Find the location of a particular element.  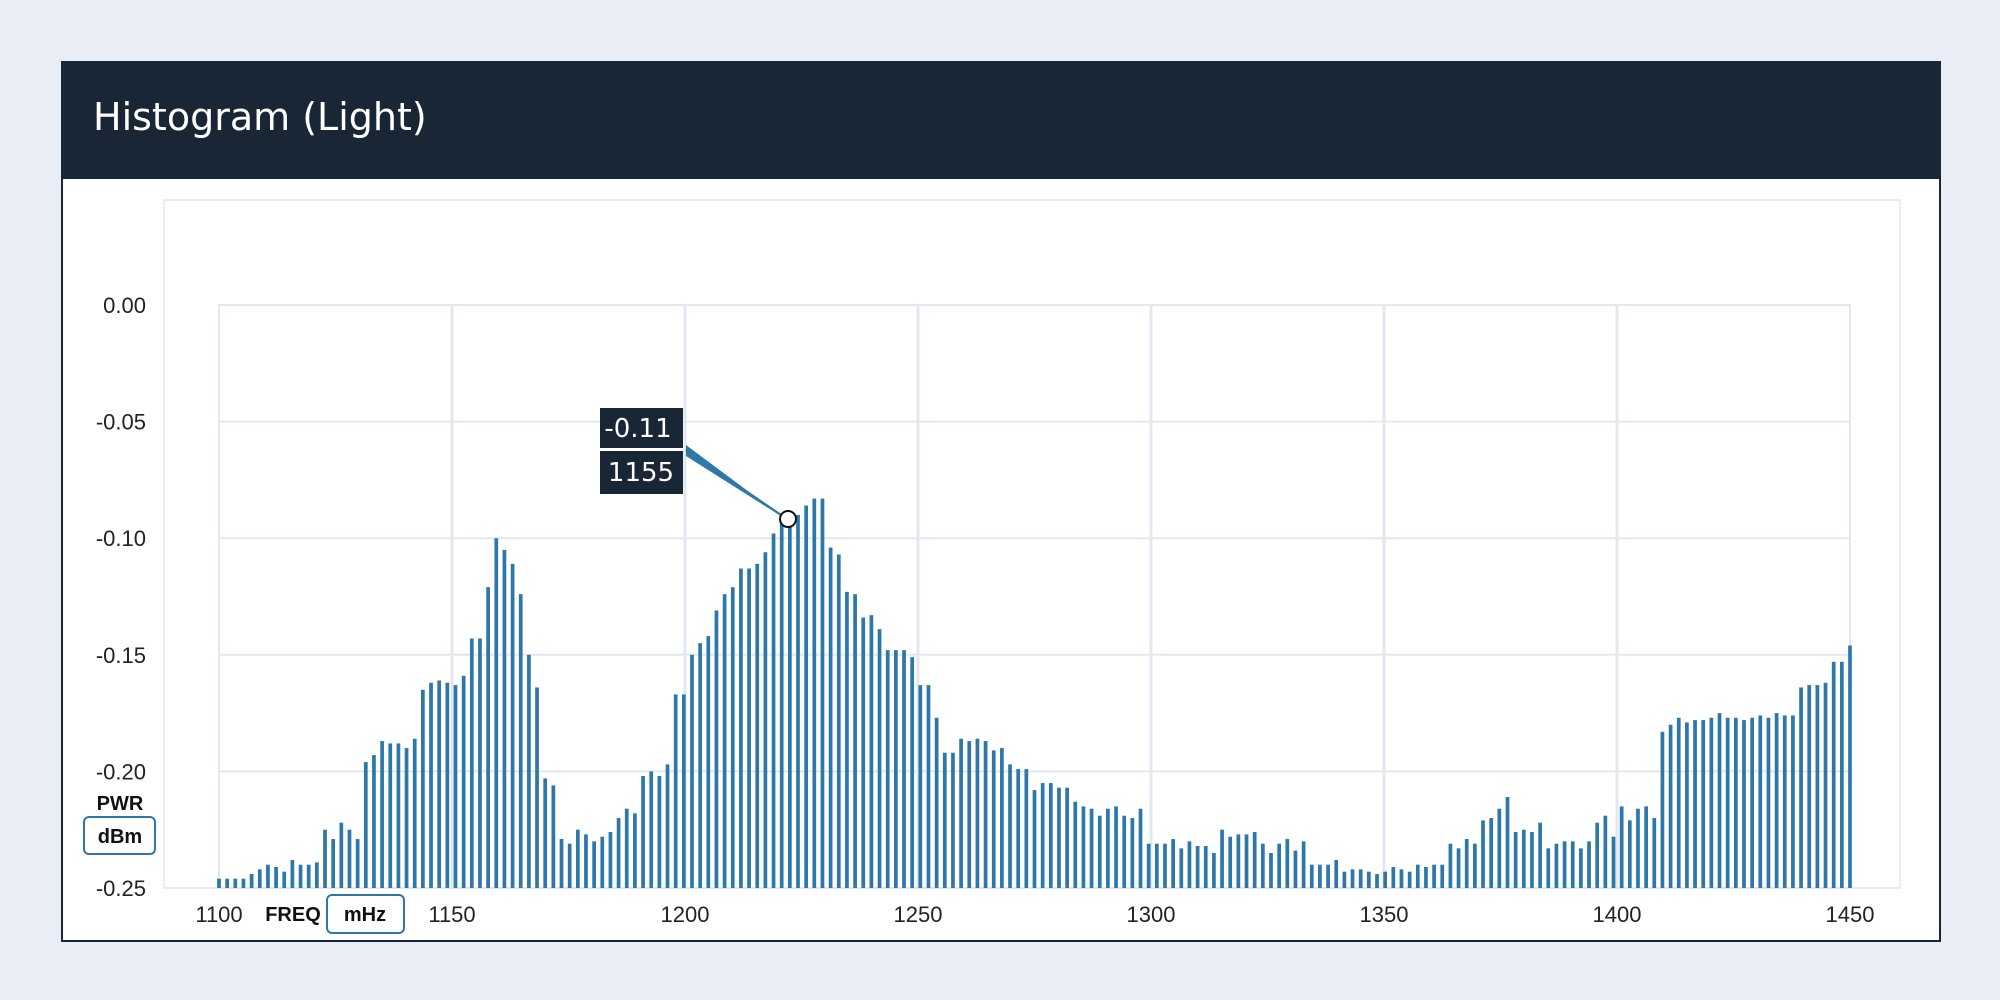

x-tick-label: 1400 is located at coordinates (1617, 914).